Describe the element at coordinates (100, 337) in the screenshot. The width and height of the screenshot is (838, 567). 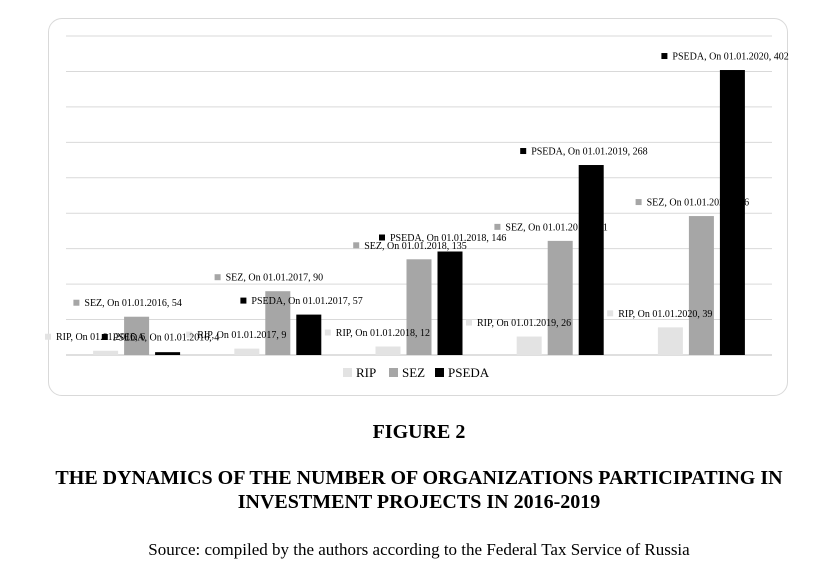
I see `data-label-rip-0: RIP, On 01.01.2016, 6` at that location.